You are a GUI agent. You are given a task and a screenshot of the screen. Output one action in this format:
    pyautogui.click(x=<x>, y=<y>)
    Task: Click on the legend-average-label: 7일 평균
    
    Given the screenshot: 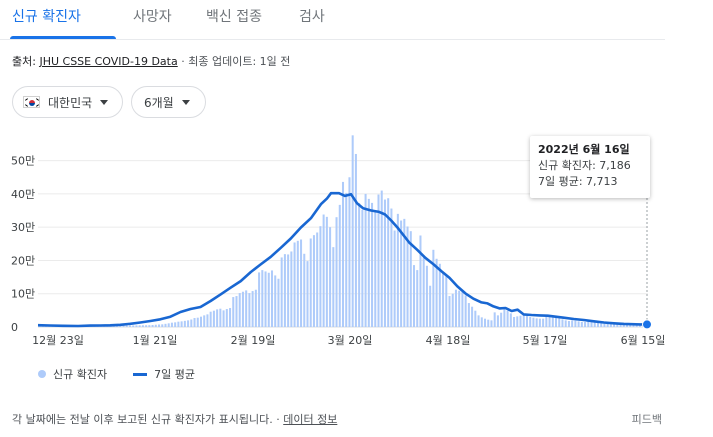 What is the action you would take?
    pyautogui.click(x=174, y=374)
    